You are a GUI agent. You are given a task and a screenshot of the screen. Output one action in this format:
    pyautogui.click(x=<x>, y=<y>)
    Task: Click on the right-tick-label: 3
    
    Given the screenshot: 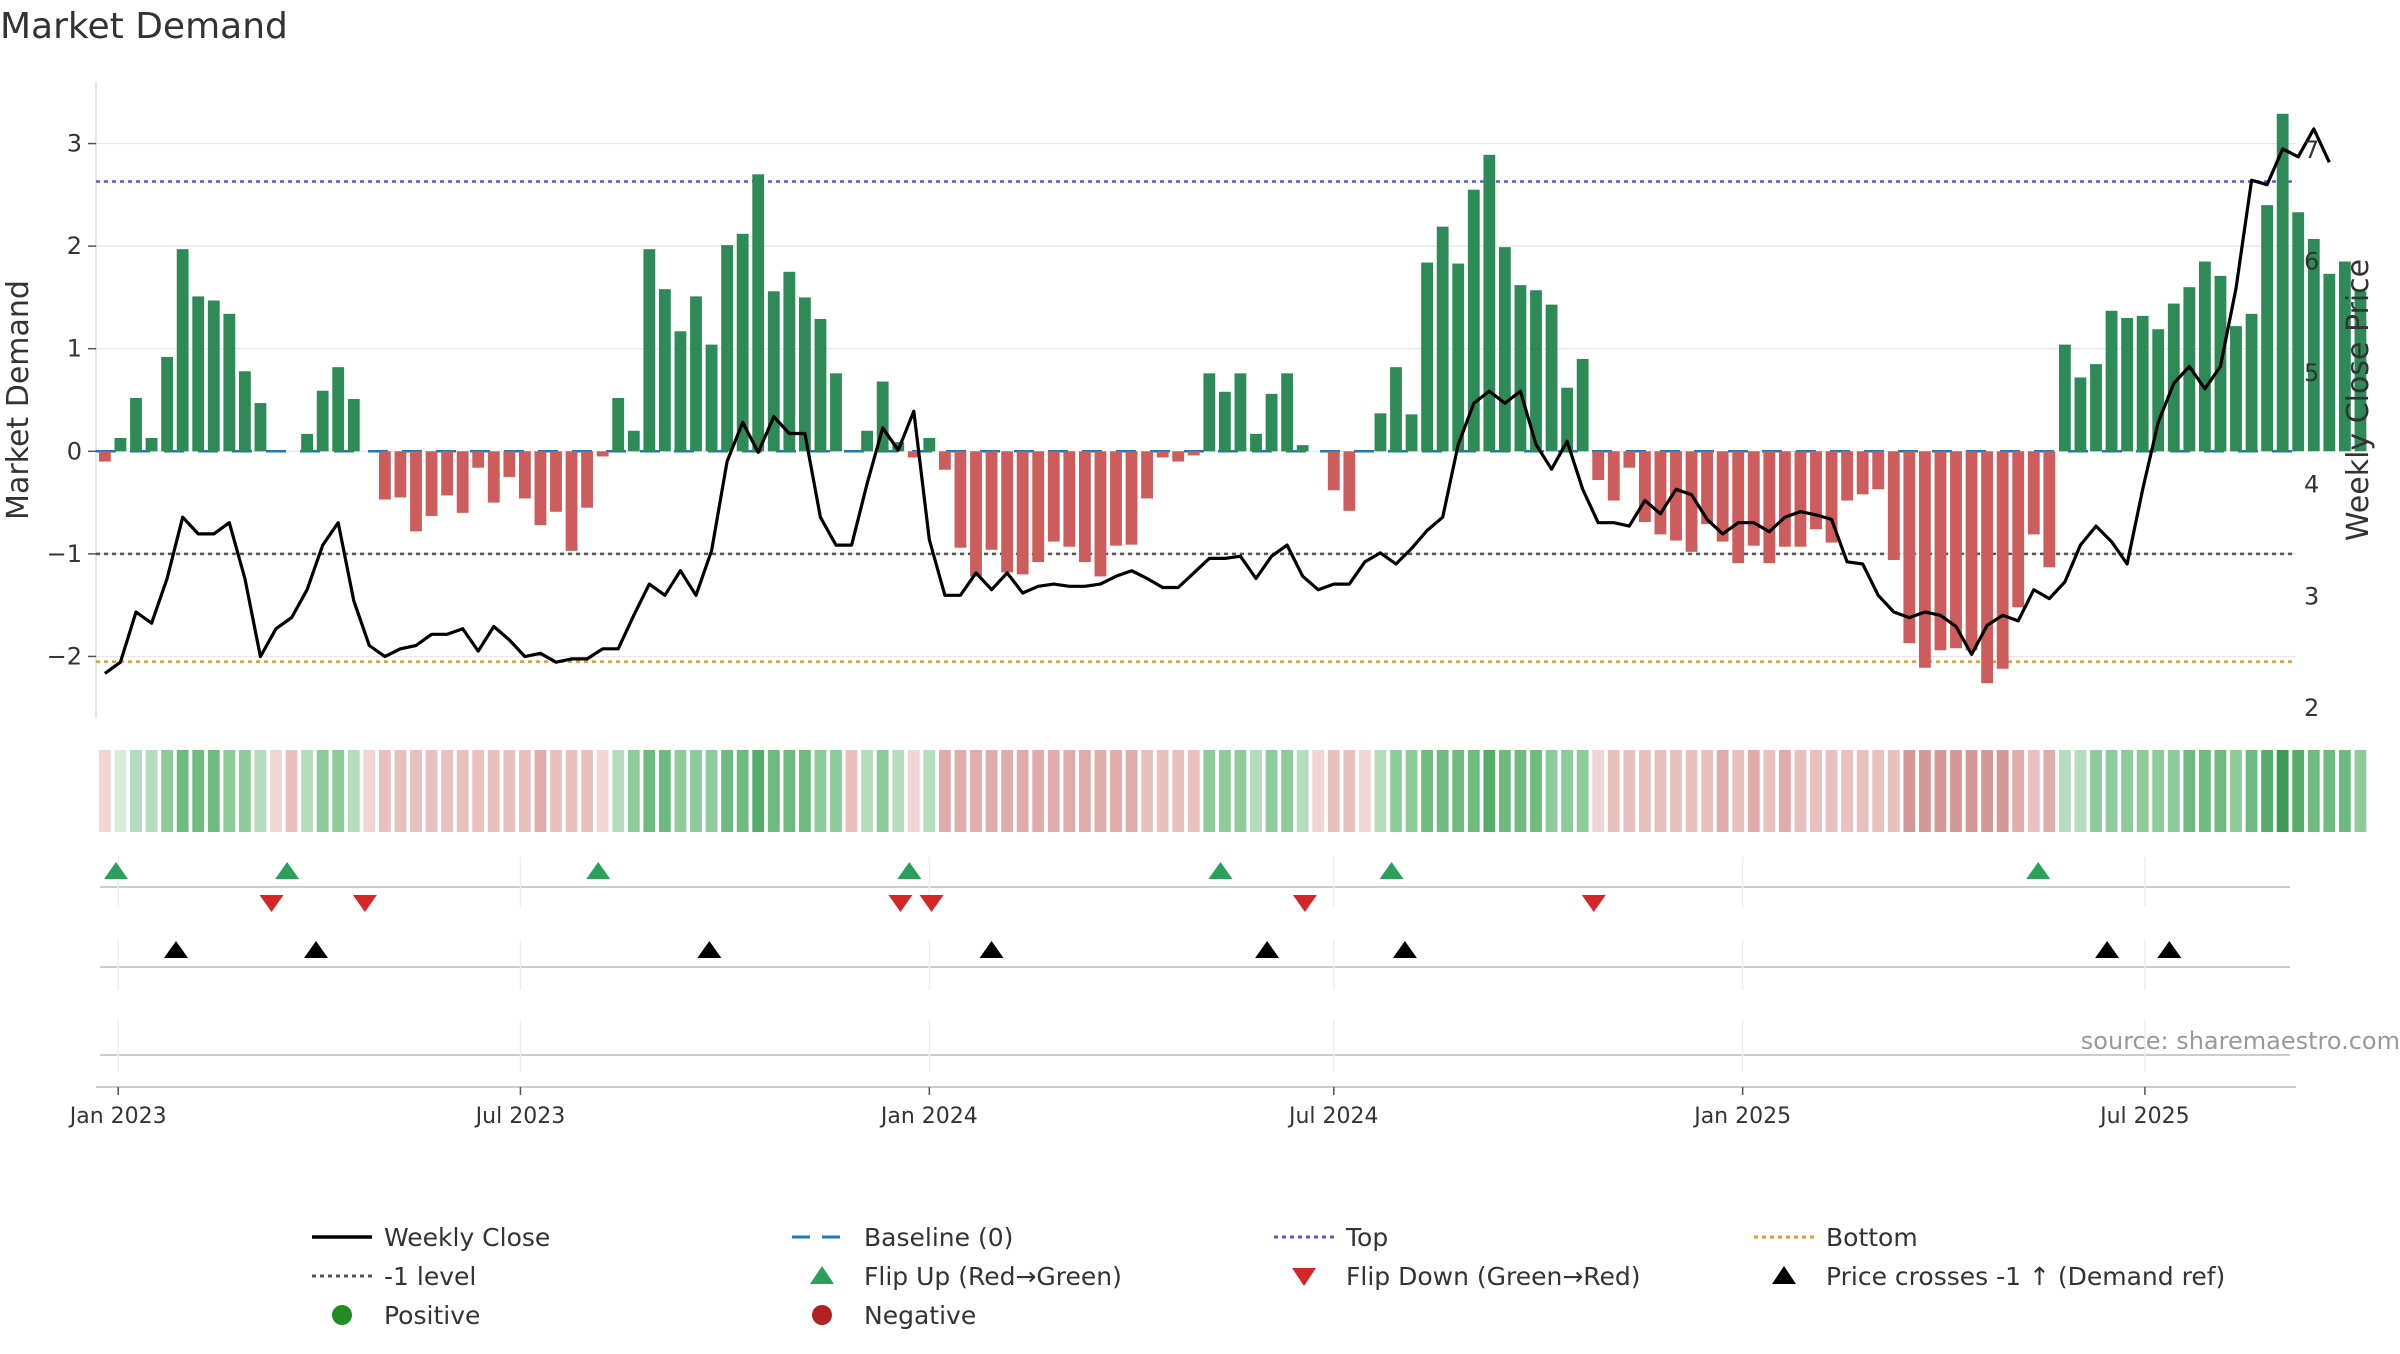 What is the action you would take?
    pyautogui.click(x=2311, y=596)
    